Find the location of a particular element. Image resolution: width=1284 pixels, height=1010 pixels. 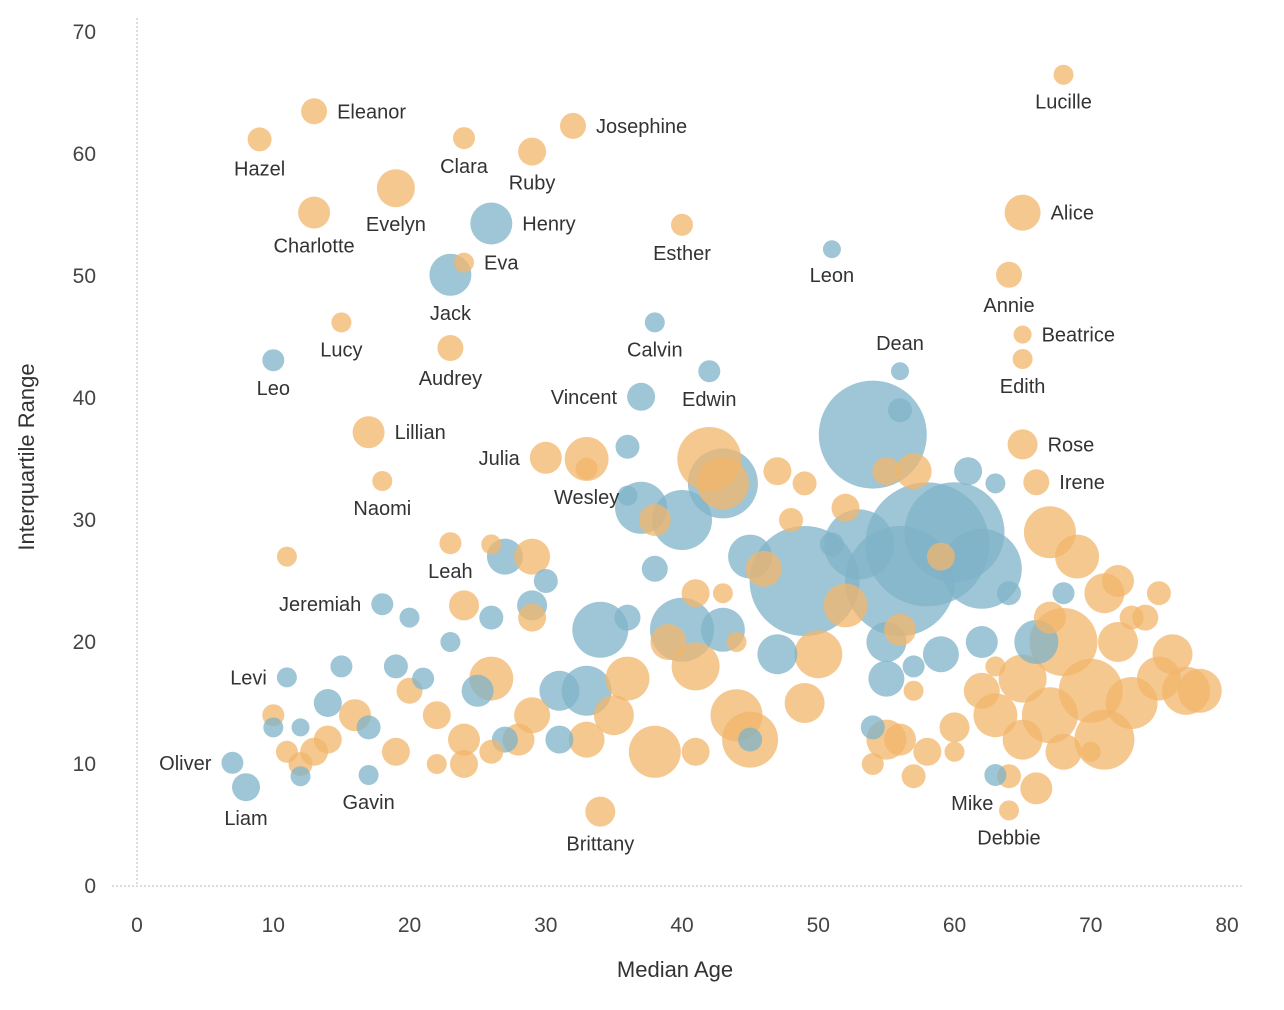

label-leon: Leon is located at coordinates (832, 276).